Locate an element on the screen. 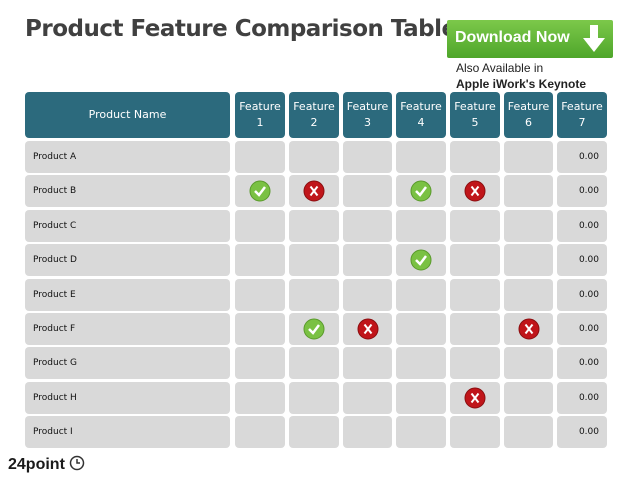  cell: Product C is located at coordinates (127, 225).